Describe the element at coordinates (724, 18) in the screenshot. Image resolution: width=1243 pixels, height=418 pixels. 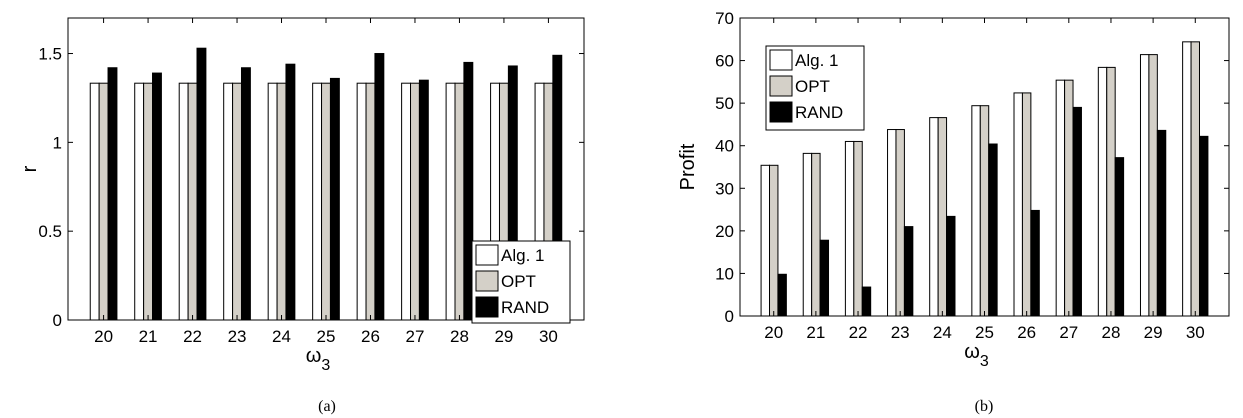
I see `y-tick-label: 70` at that location.